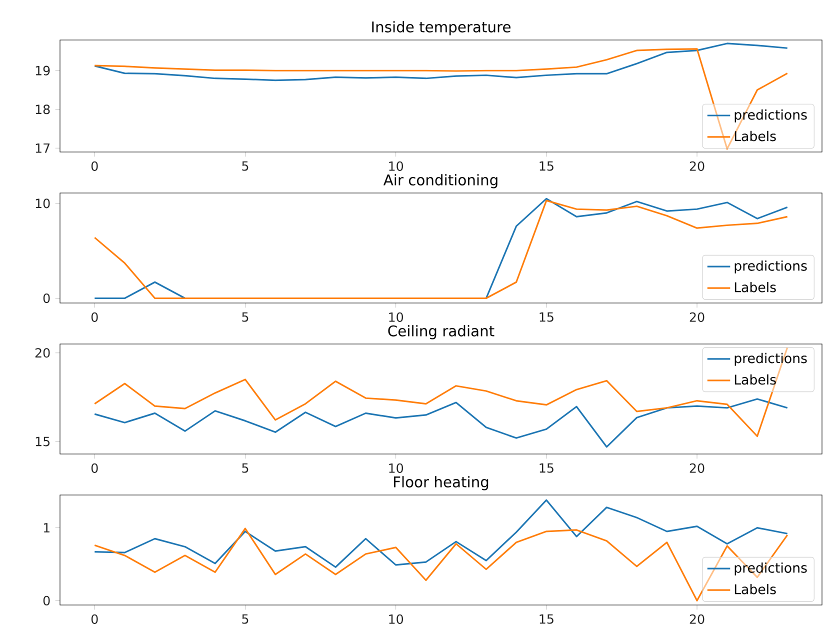 The width and height of the screenshot is (825, 643). I want to click on y-tick-label: 19, so click(43, 71).